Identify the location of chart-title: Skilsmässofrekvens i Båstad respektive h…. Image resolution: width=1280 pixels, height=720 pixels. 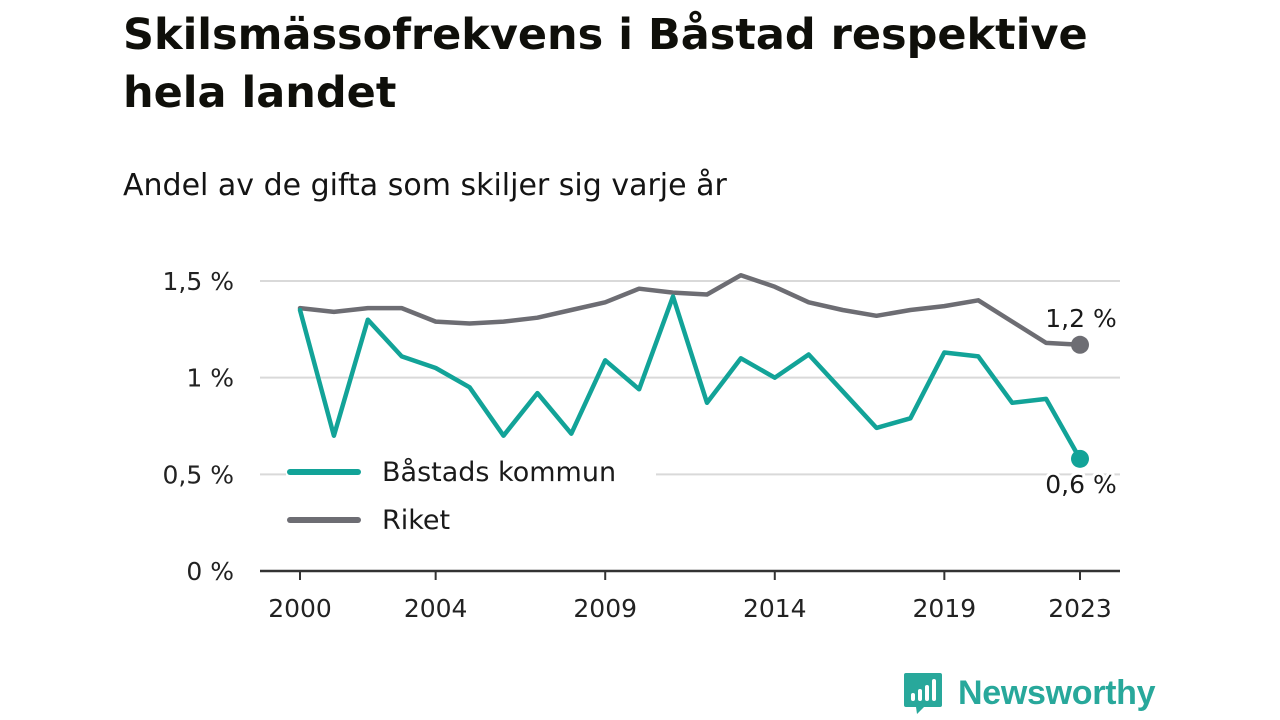
(605, 64).